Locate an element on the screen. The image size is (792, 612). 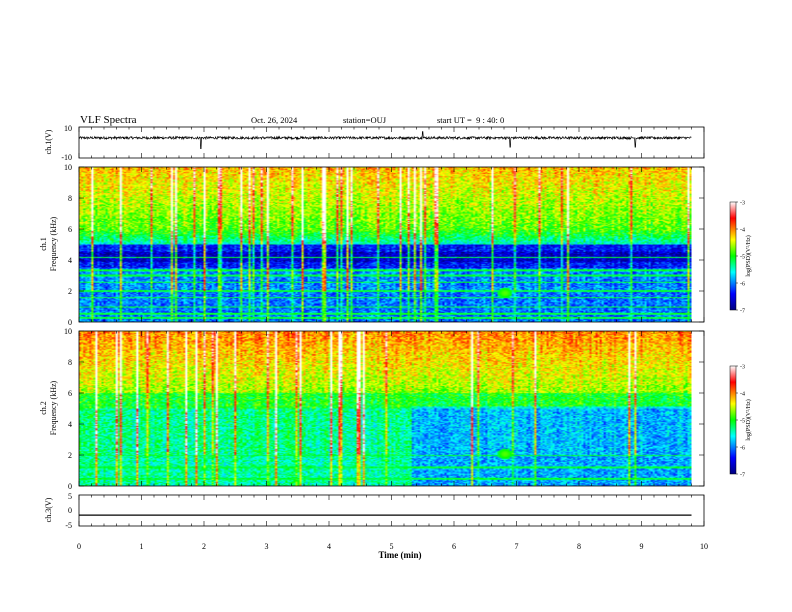
ch3-waveform-panel: 5 0 -5 ch.3(V) is located at coordinates (374, 511).